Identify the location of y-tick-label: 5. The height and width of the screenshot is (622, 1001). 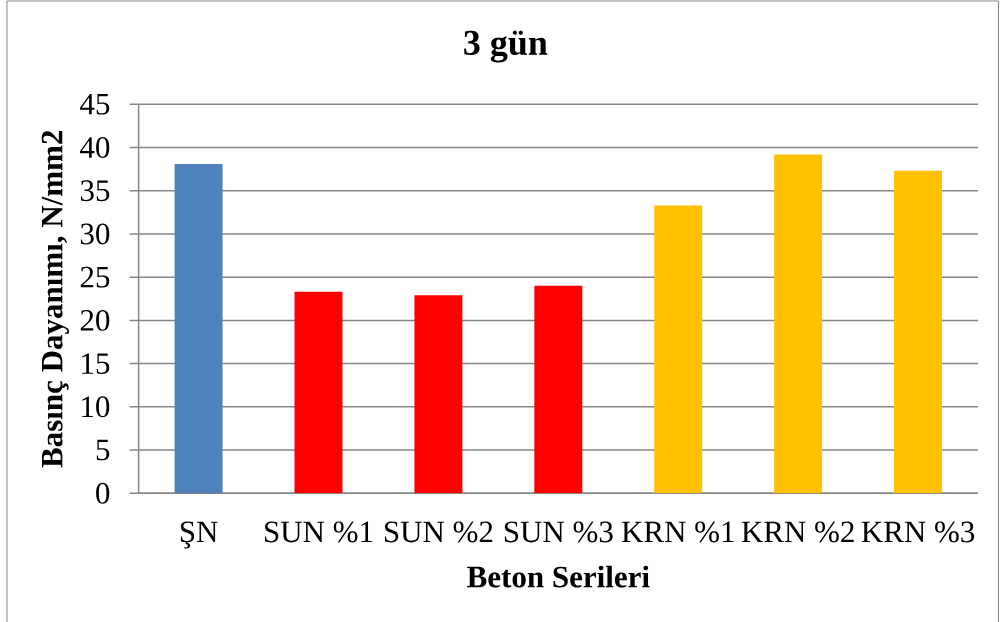
(103, 450).